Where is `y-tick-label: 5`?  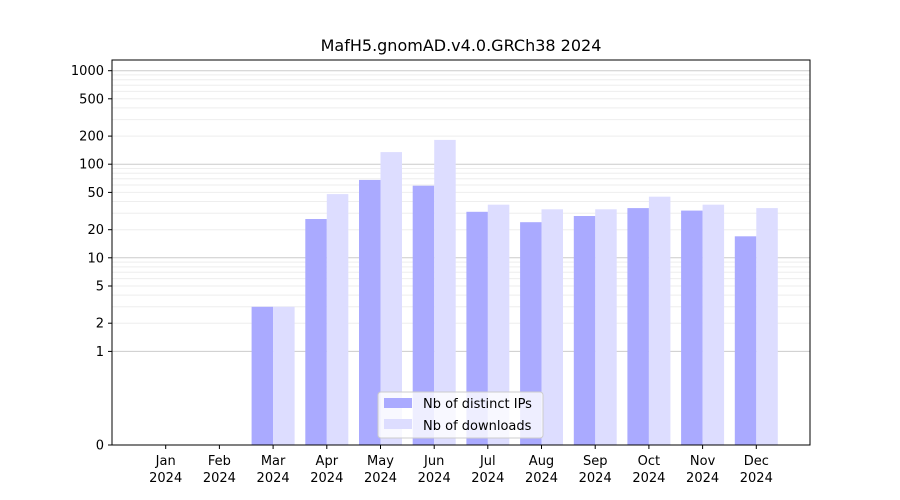 y-tick-label: 5 is located at coordinates (100, 287).